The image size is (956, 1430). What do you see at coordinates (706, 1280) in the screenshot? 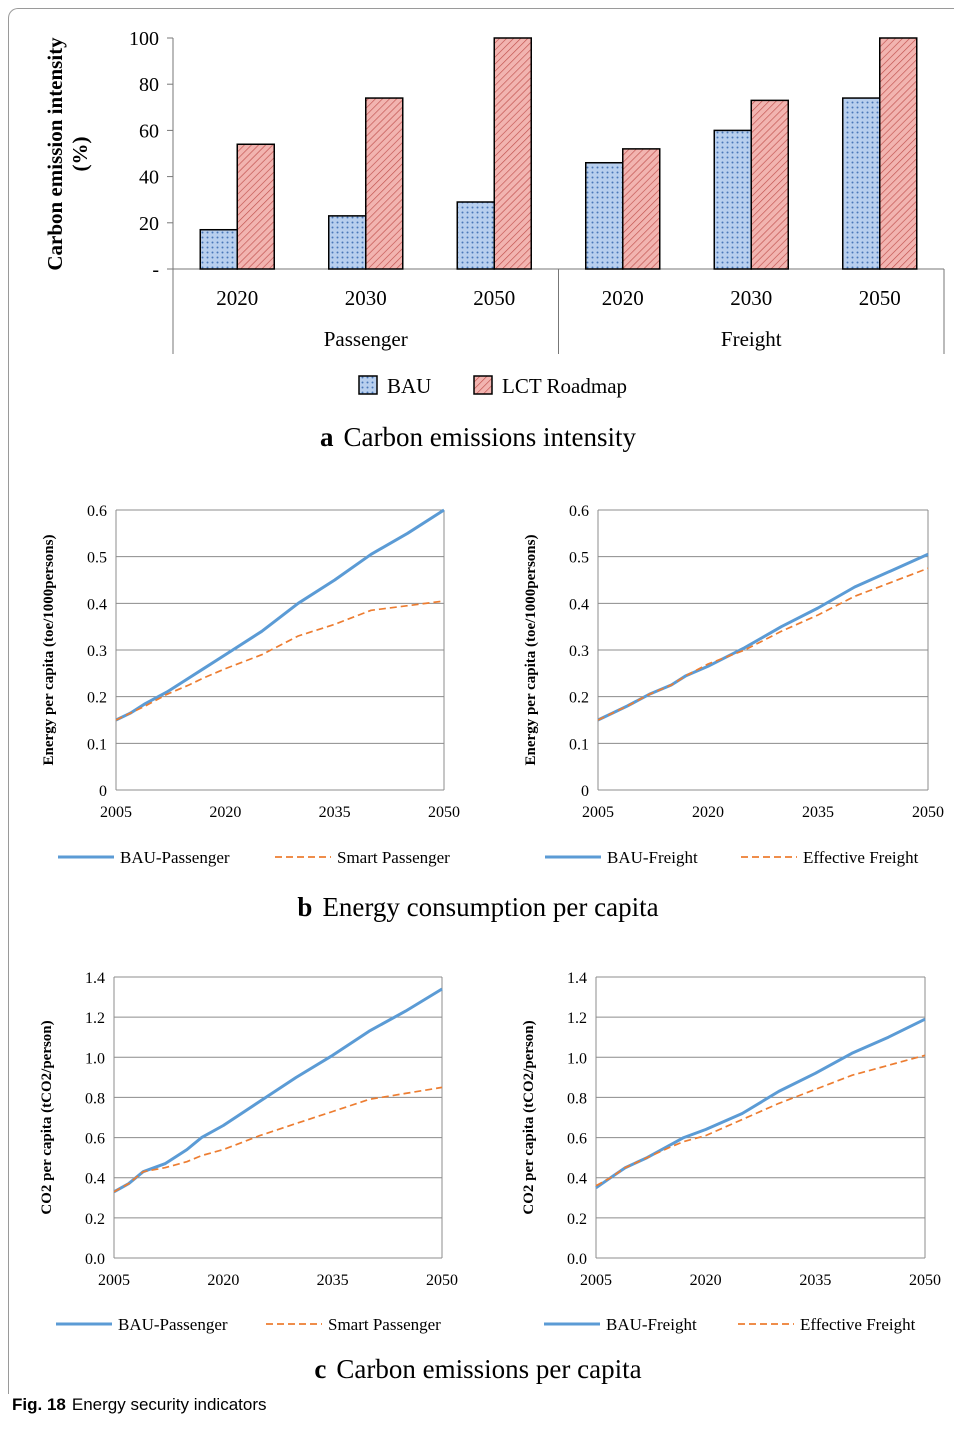
I see `c2-x-tick-label: 2020` at bounding box center [706, 1280].